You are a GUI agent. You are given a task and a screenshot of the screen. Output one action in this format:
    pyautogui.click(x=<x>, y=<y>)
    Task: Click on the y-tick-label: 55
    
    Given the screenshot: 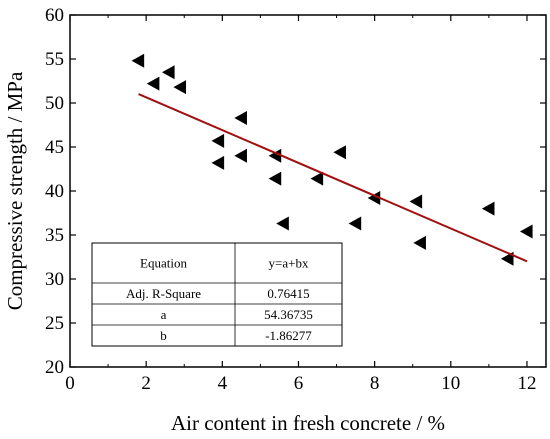 What is the action you would take?
    pyautogui.click(x=54, y=59)
    